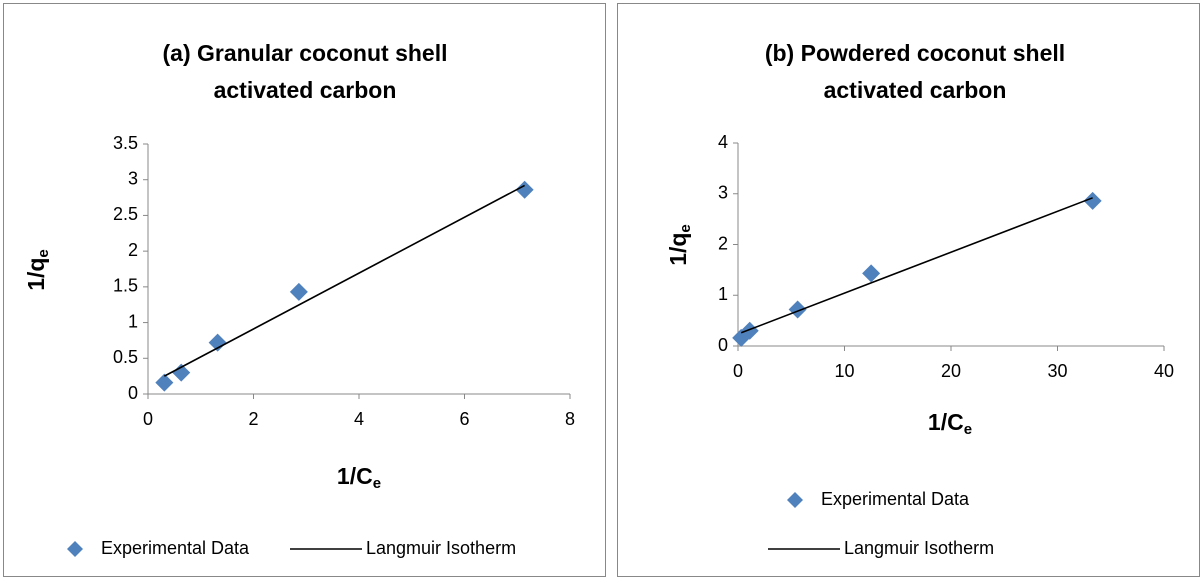  Describe the element at coordinates (359, 419) in the screenshot. I see `x-tick-label: 4` at that location.